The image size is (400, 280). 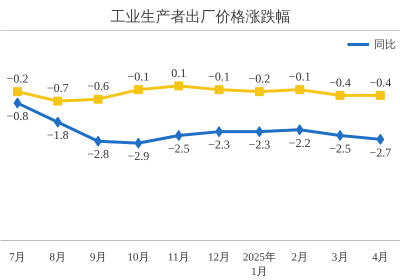 I want to click on x-tick-label: 11月, so click(x=179, y=258).